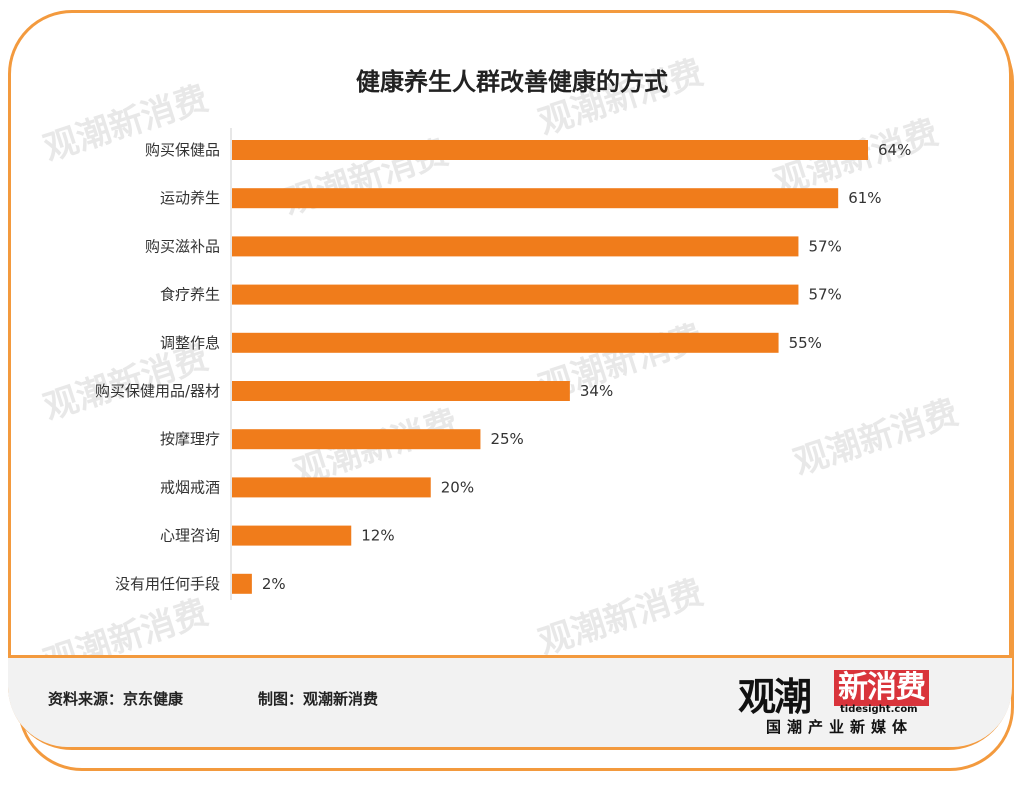 Image resolution: width=1024 pixels, height=785 pixels. What do you see at coordinates (596, 391) in the screenshot?
I see `value-label: 34%` at bounding box center [596, 391].